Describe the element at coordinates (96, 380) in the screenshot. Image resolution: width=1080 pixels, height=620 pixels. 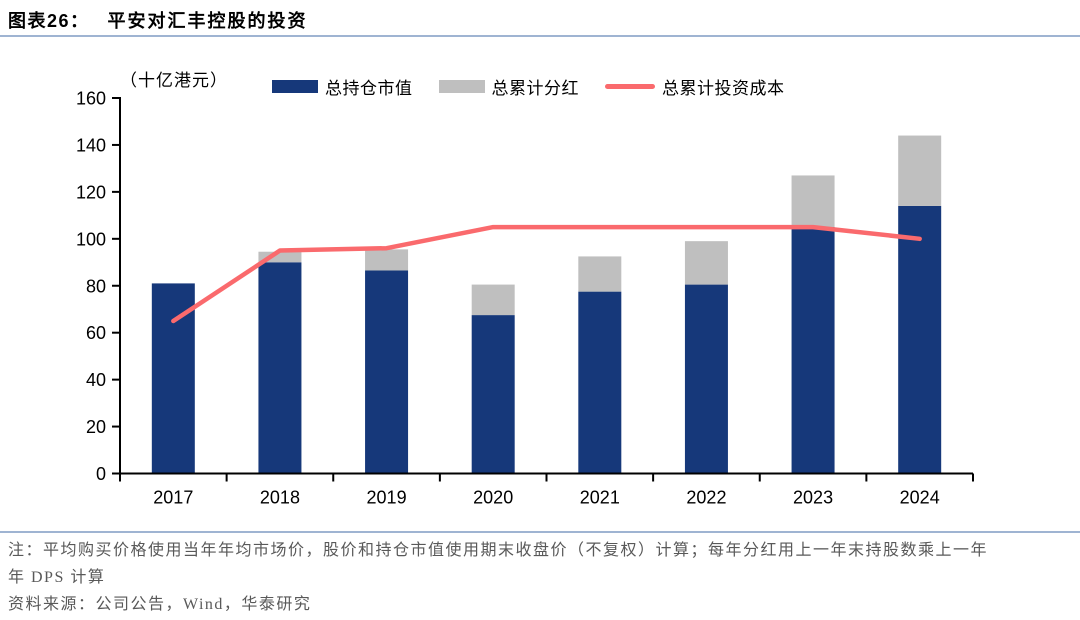
I see `y-tick-label: 40` at that location.